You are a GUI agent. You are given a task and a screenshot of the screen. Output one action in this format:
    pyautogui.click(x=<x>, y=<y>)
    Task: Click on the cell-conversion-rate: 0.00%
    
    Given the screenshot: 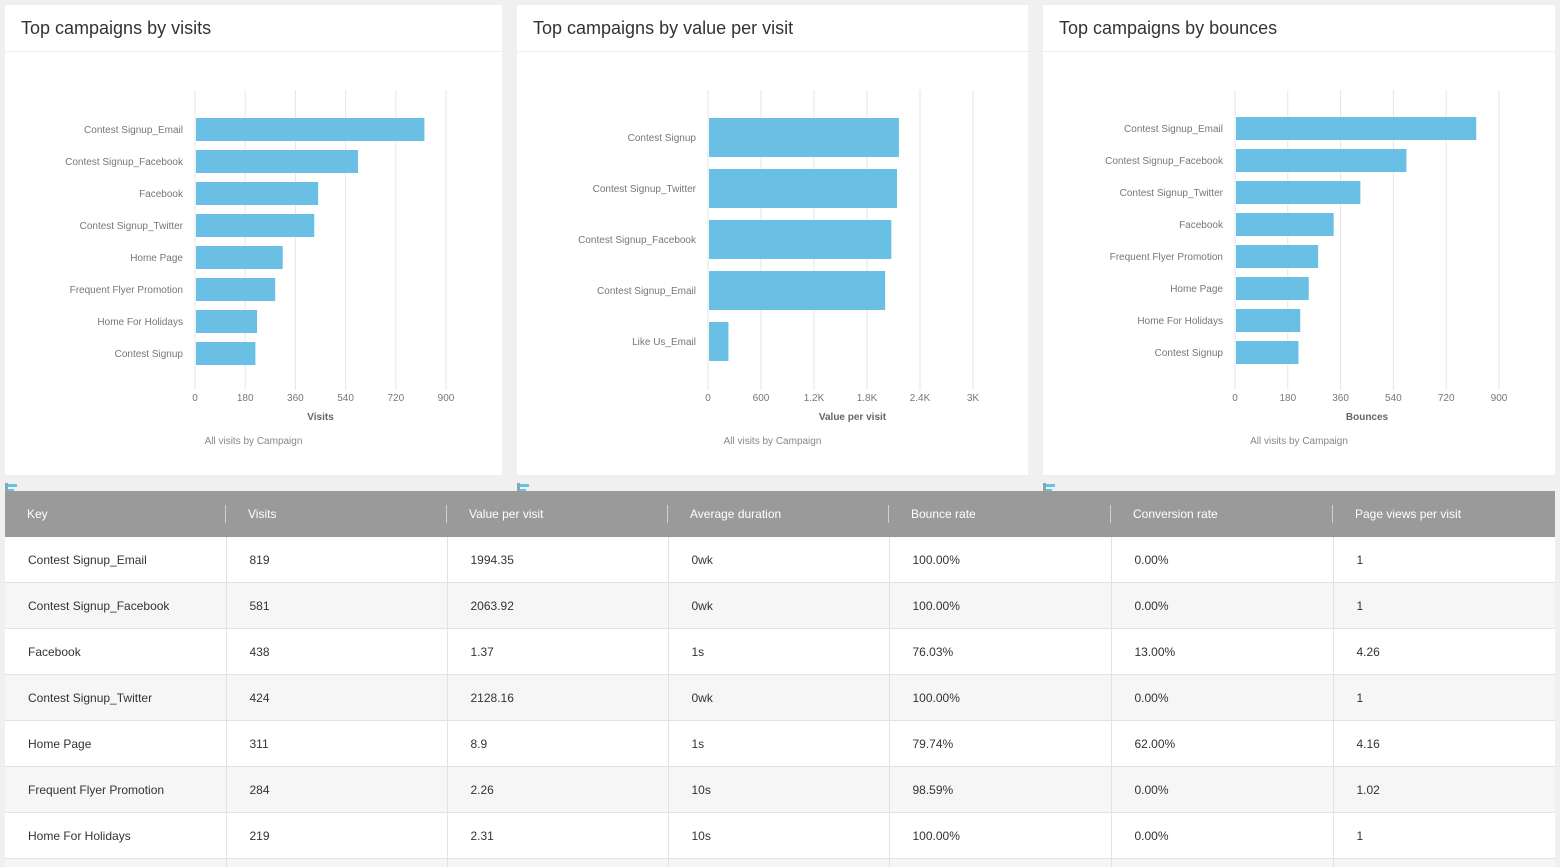 What is the action you would take?
    pyautogui.click(x=1222, y=605)
    